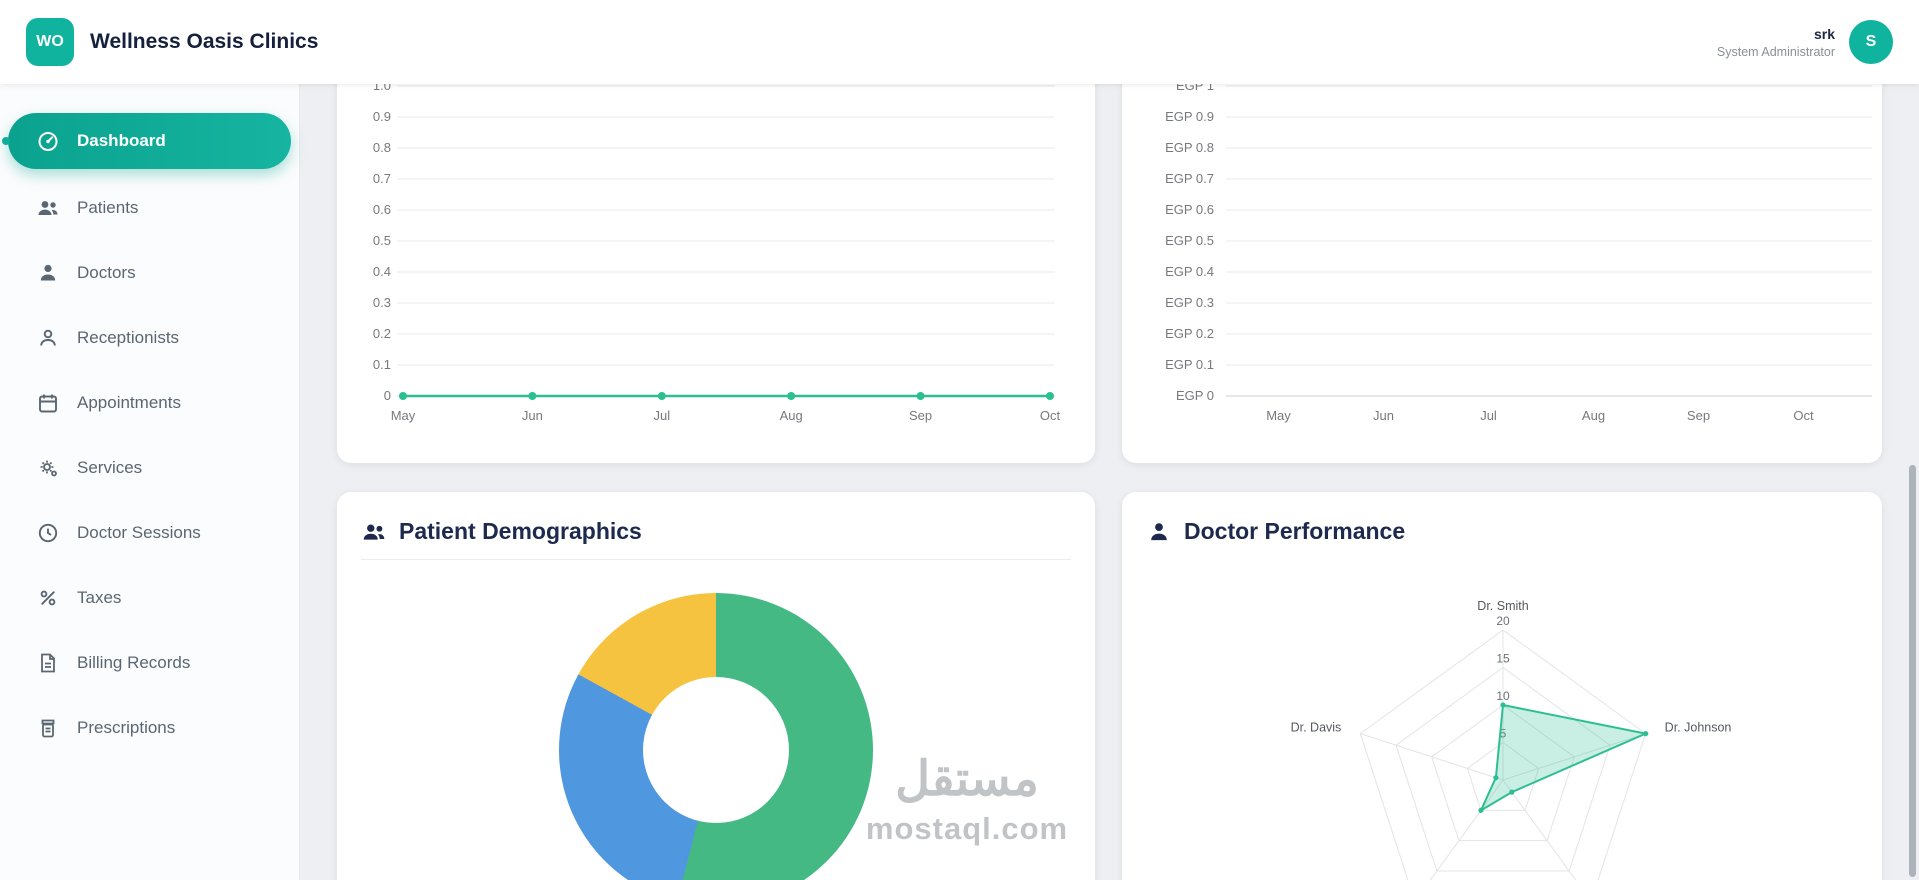  I want to click on sidebar-item-label: Doctors, so click(106, 272).